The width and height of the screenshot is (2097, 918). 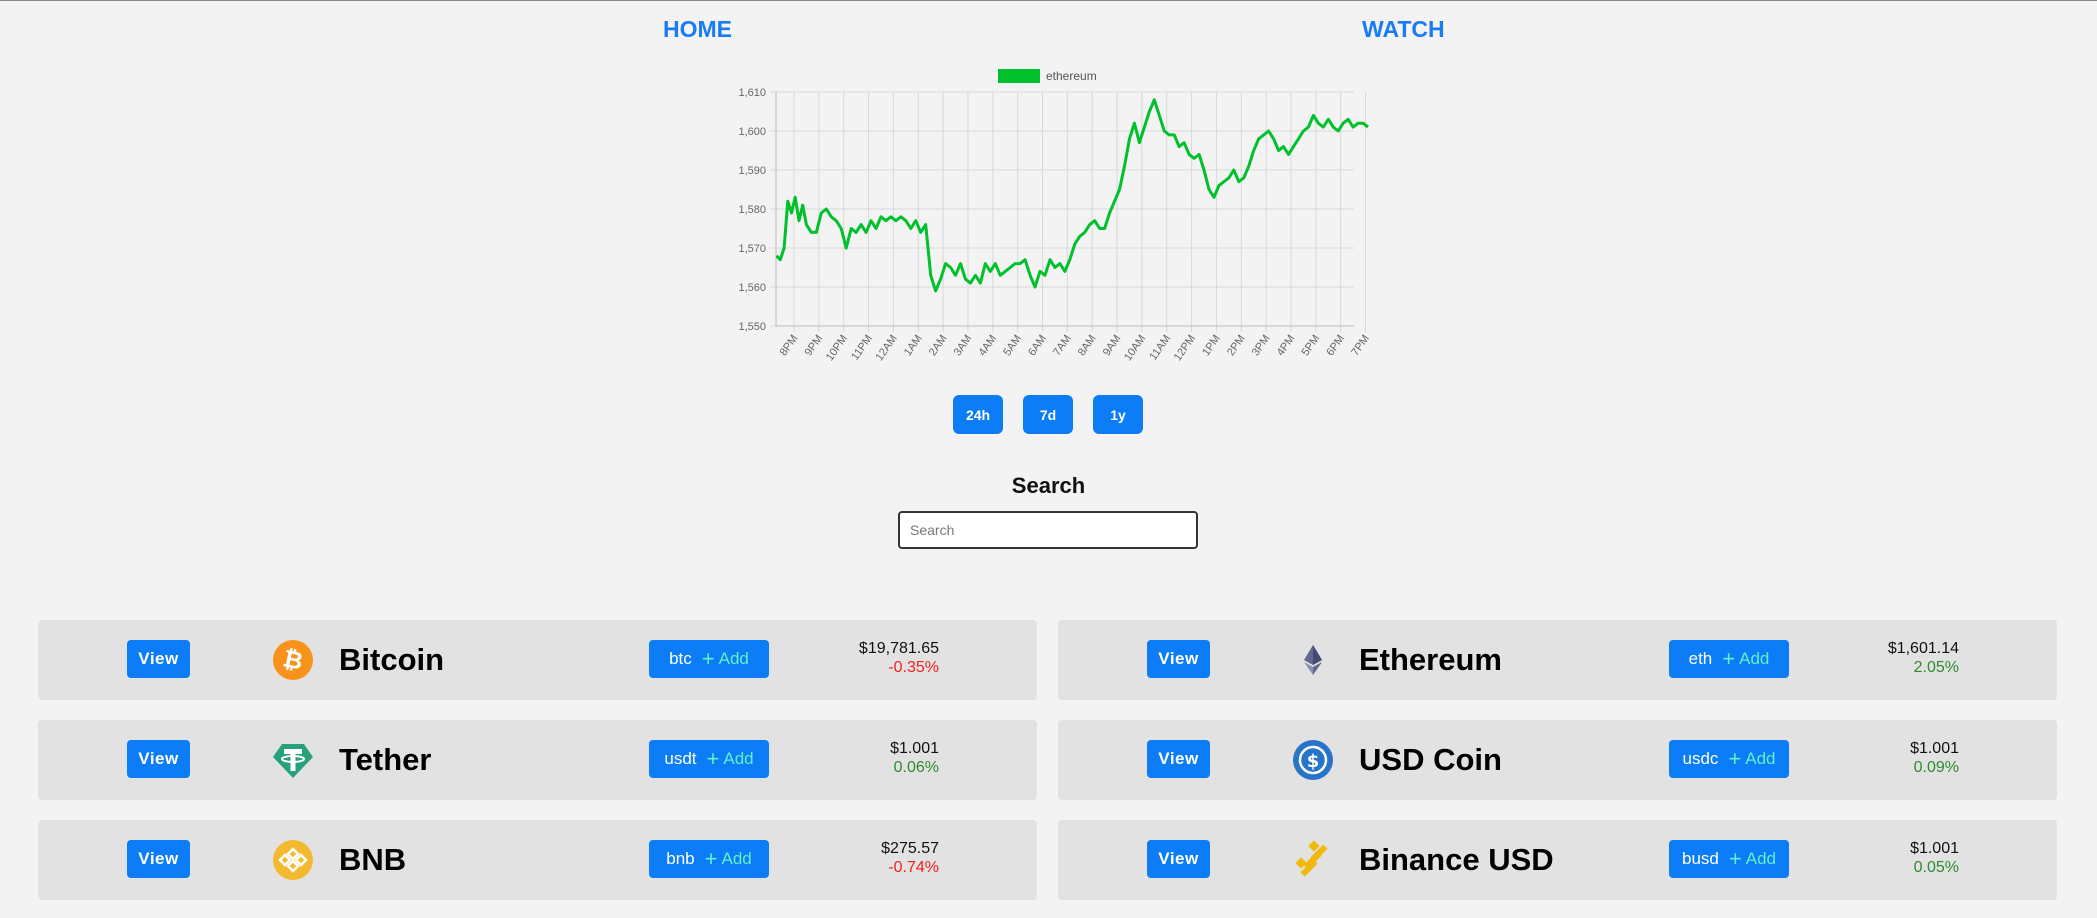 What do you see at coordinates (1934, 758) in the screenshot?
I see `price-block: $1.001 0.09%` at bounding box center [1934, 758].